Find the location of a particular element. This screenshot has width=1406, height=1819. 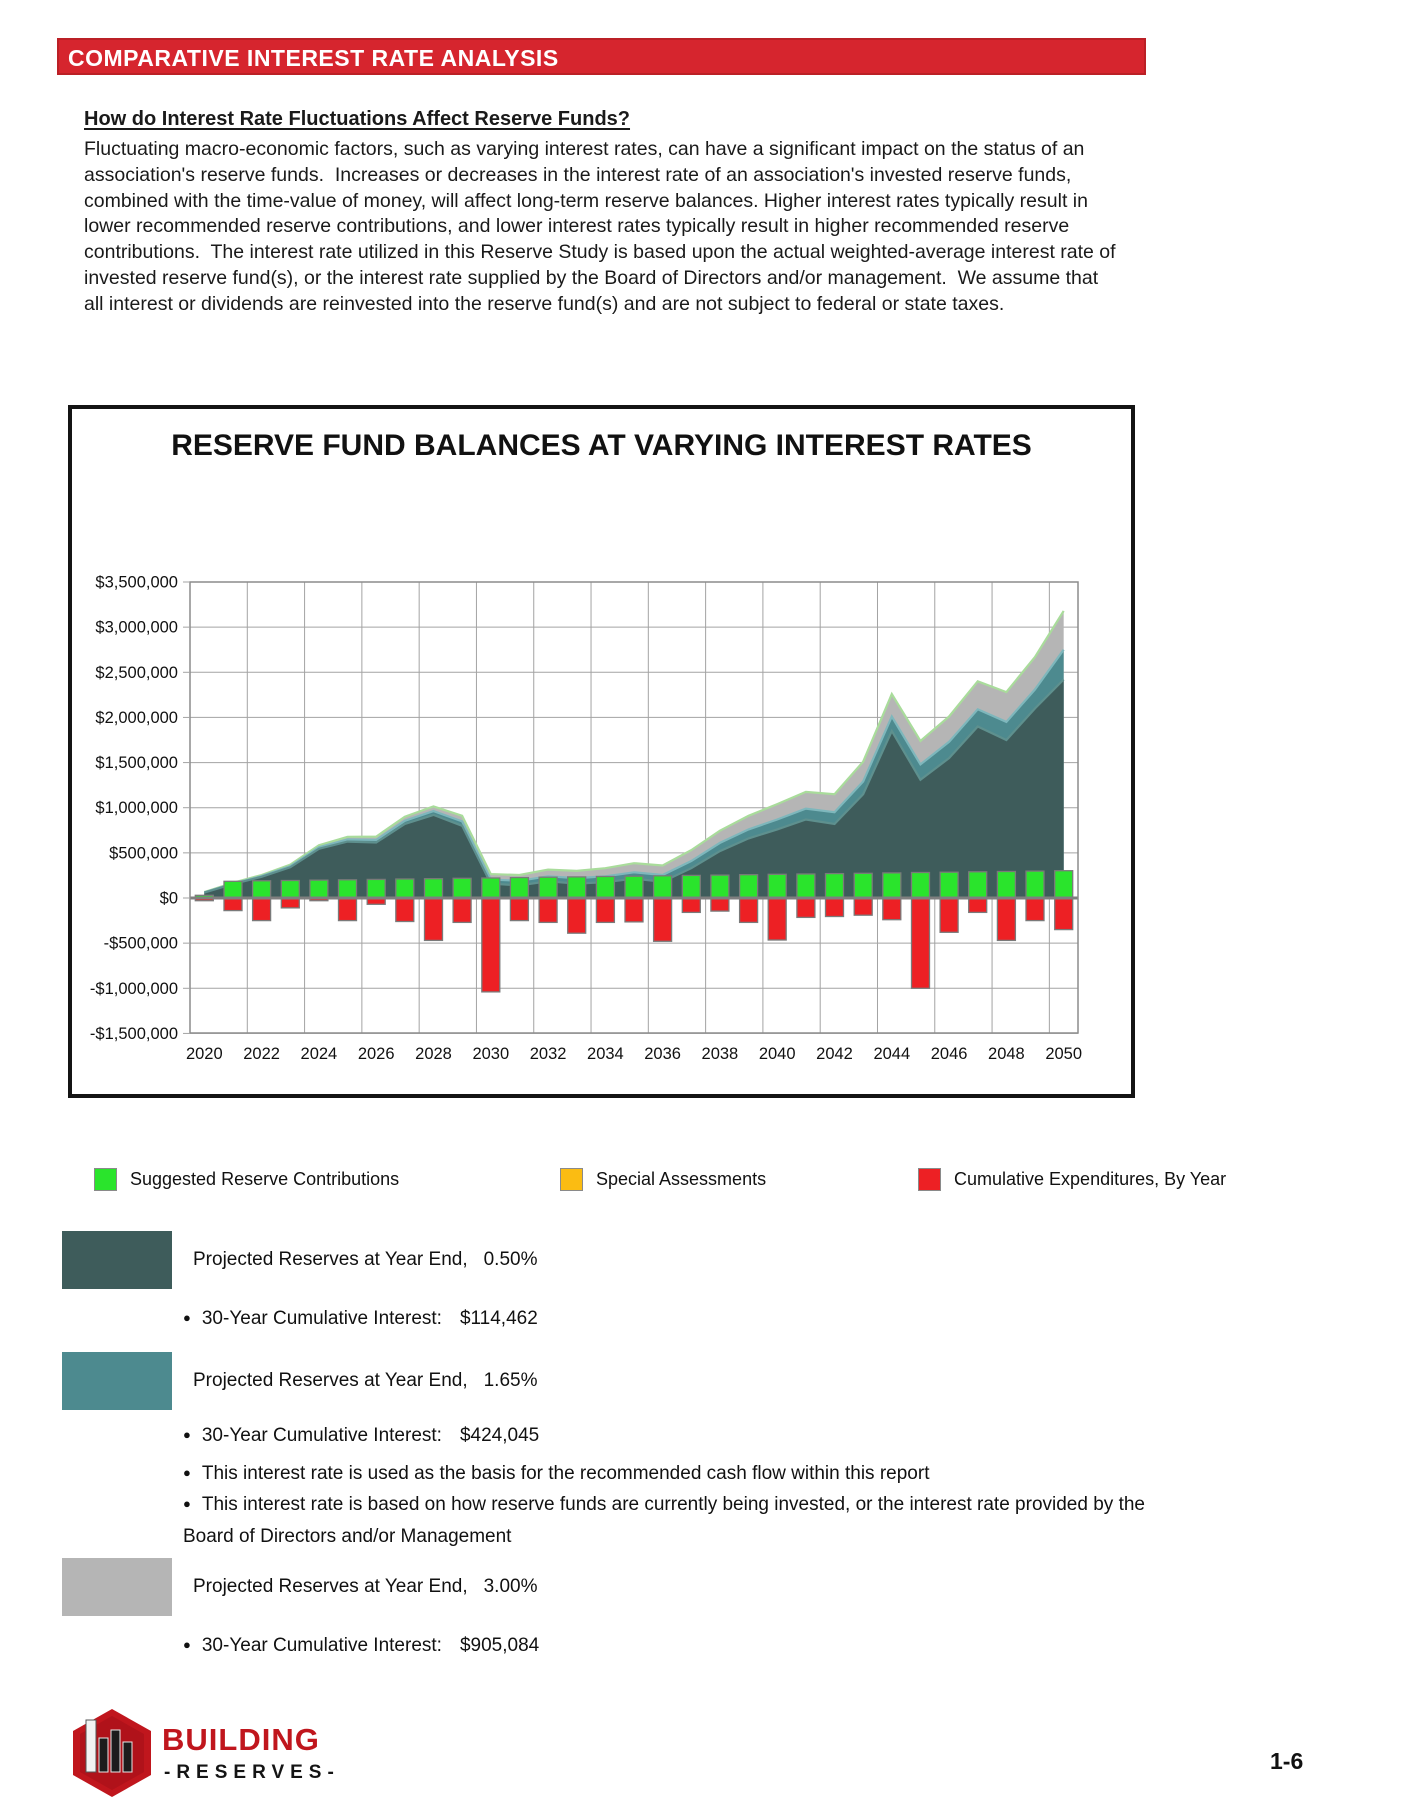

legend-swatch-green is located at coordinates (105, 1179).